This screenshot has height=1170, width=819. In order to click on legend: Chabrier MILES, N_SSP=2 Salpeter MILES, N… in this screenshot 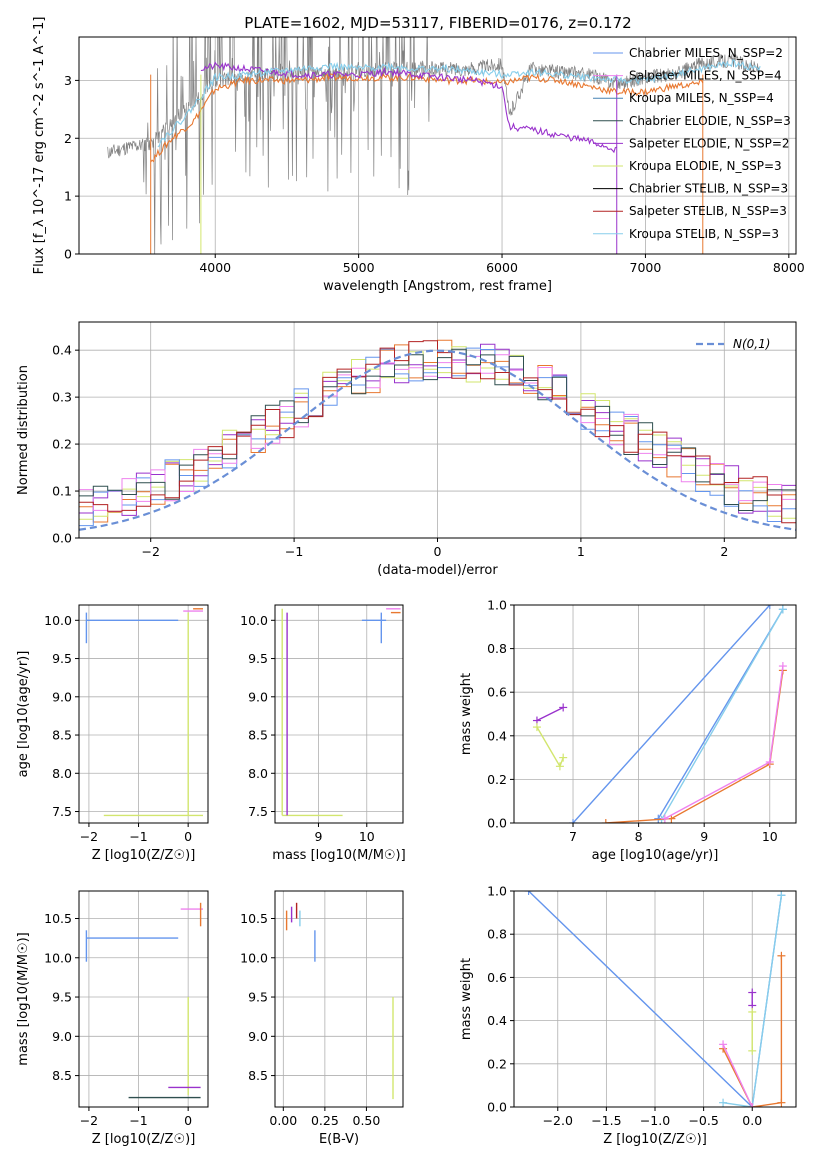, I will do `click(692, 143)`.